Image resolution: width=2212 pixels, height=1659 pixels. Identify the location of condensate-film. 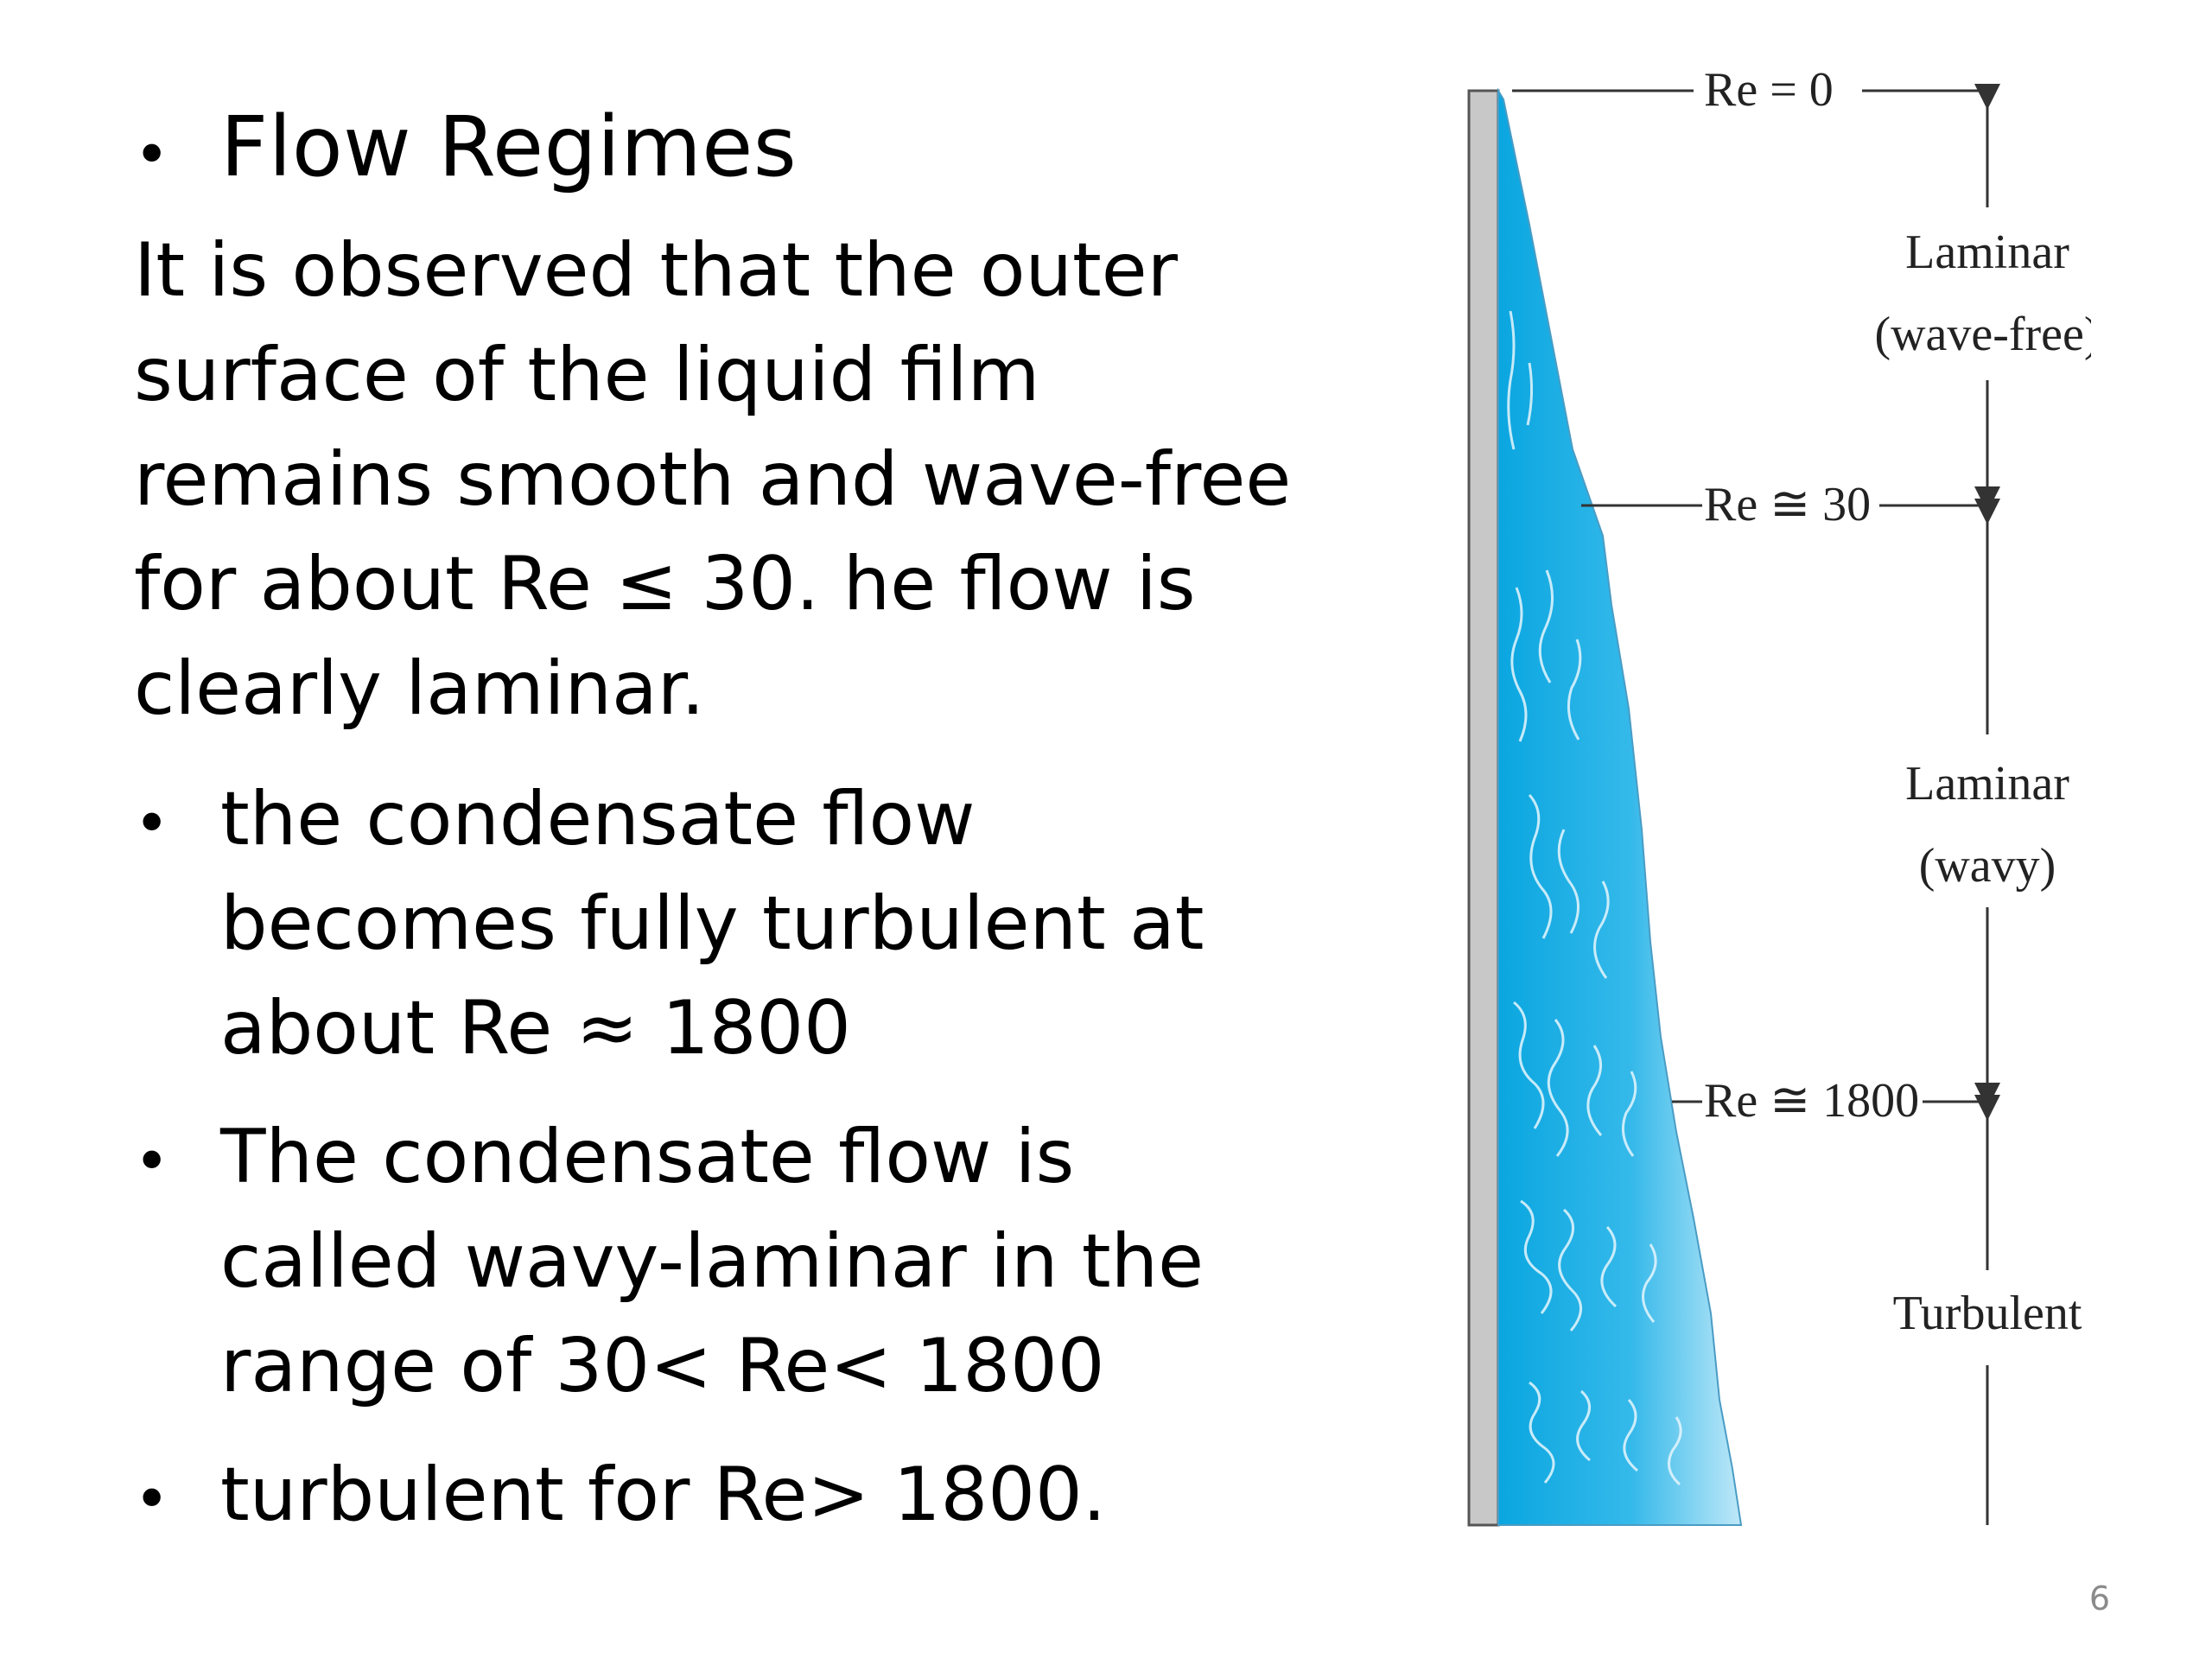
(1620, 806).